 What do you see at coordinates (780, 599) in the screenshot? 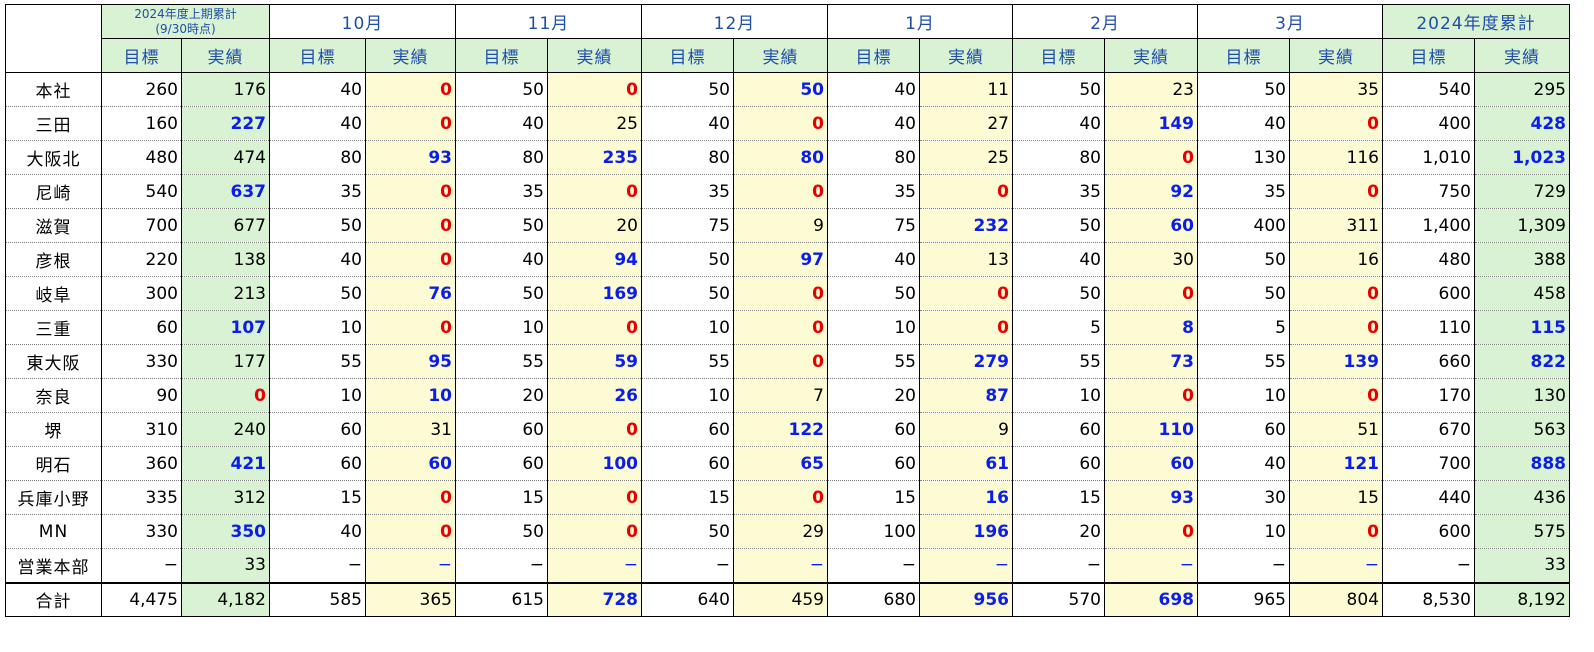
I see `actual-value: 459` at bounding box center [780, 599].